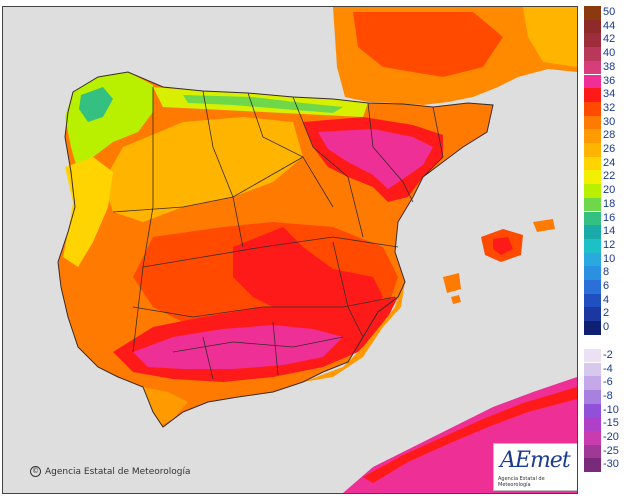  Describe the element at coordinates (308, 274) in the screenshot. I see `tagus-very-hot` at that location.